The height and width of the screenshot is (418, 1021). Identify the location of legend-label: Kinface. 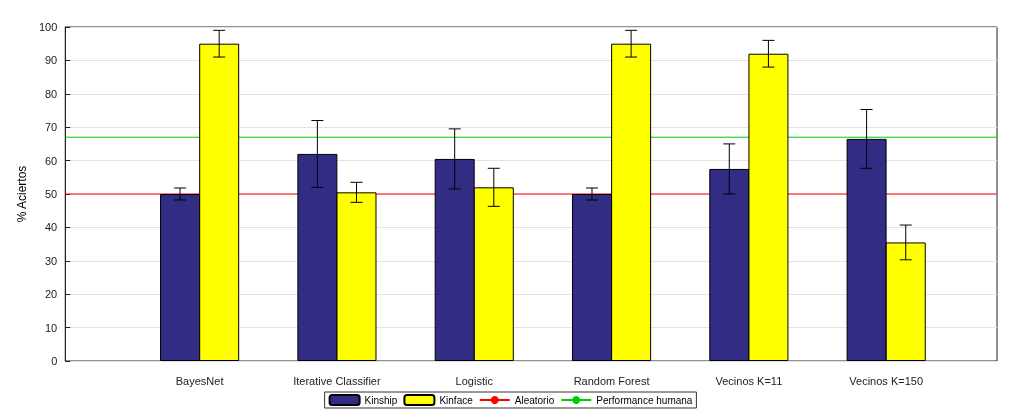
(456, 400).